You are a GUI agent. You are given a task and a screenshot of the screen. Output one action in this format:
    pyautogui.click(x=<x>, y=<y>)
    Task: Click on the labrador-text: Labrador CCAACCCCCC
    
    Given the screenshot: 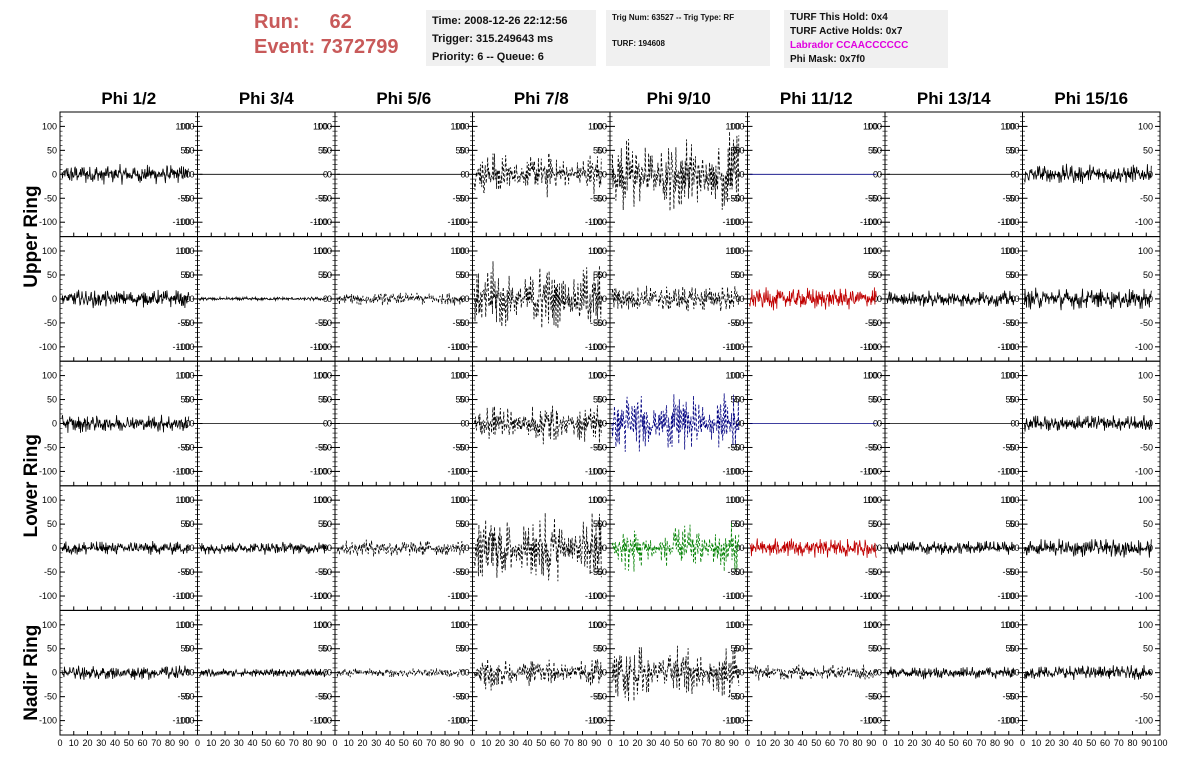 What is the action you would take?
    pyautogui.click(x=849, y=45)
    